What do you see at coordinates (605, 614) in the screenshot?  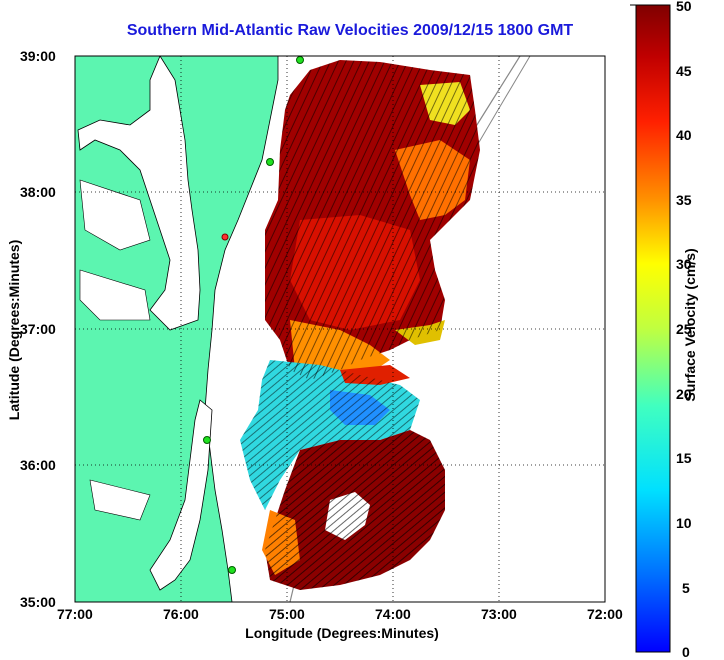 I see `x-tick: 72:00` at bounding box center [605, 614].